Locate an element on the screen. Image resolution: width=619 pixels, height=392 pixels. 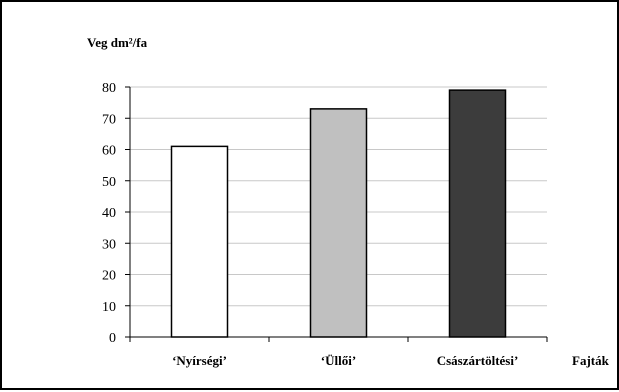
y-tick-labels: 0 10 20 30 40 50 60 70 80 is located at coordinates (109, 213).